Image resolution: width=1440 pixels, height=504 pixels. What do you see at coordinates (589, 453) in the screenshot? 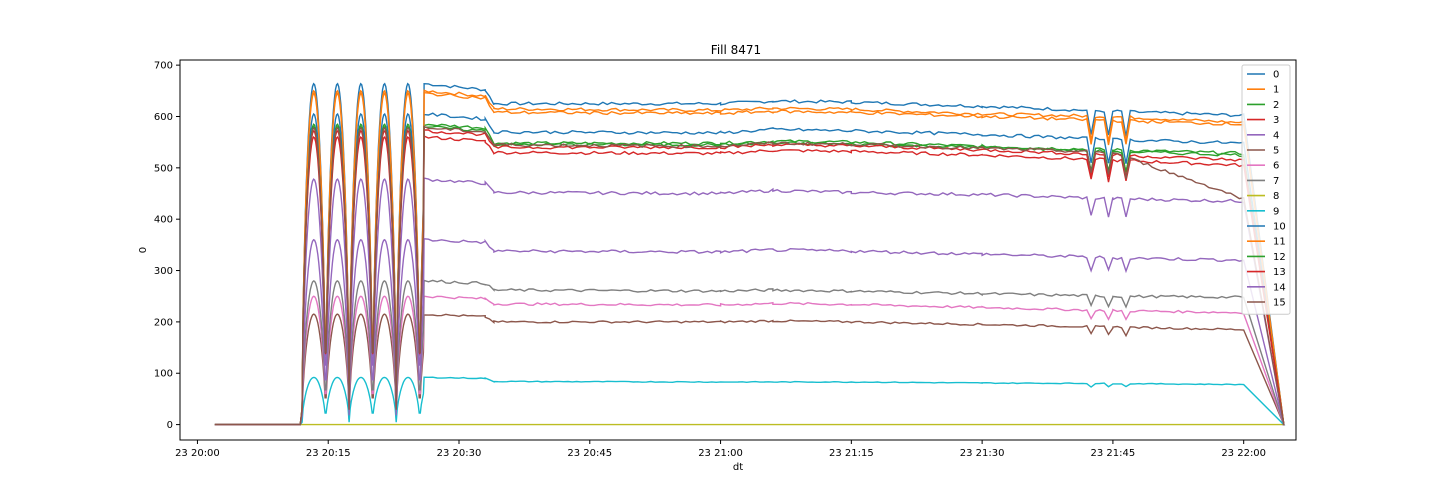
I see `x-tick-label: 23 20:45` at bounding box center [589, 453].